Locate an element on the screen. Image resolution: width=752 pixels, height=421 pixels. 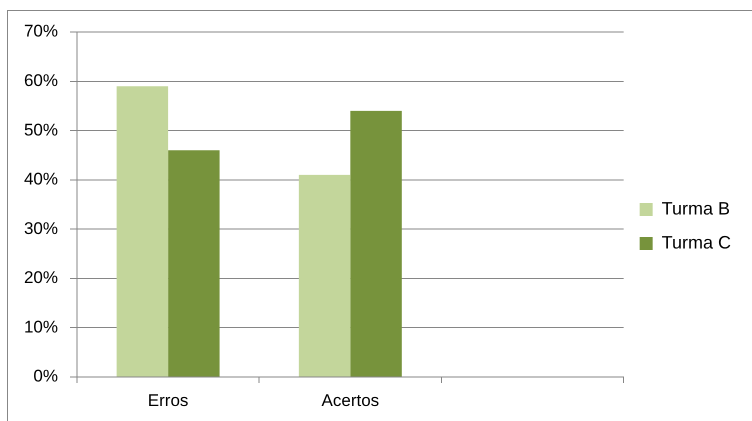
x-tick-label: Erros is located at coordinates (168, 400).